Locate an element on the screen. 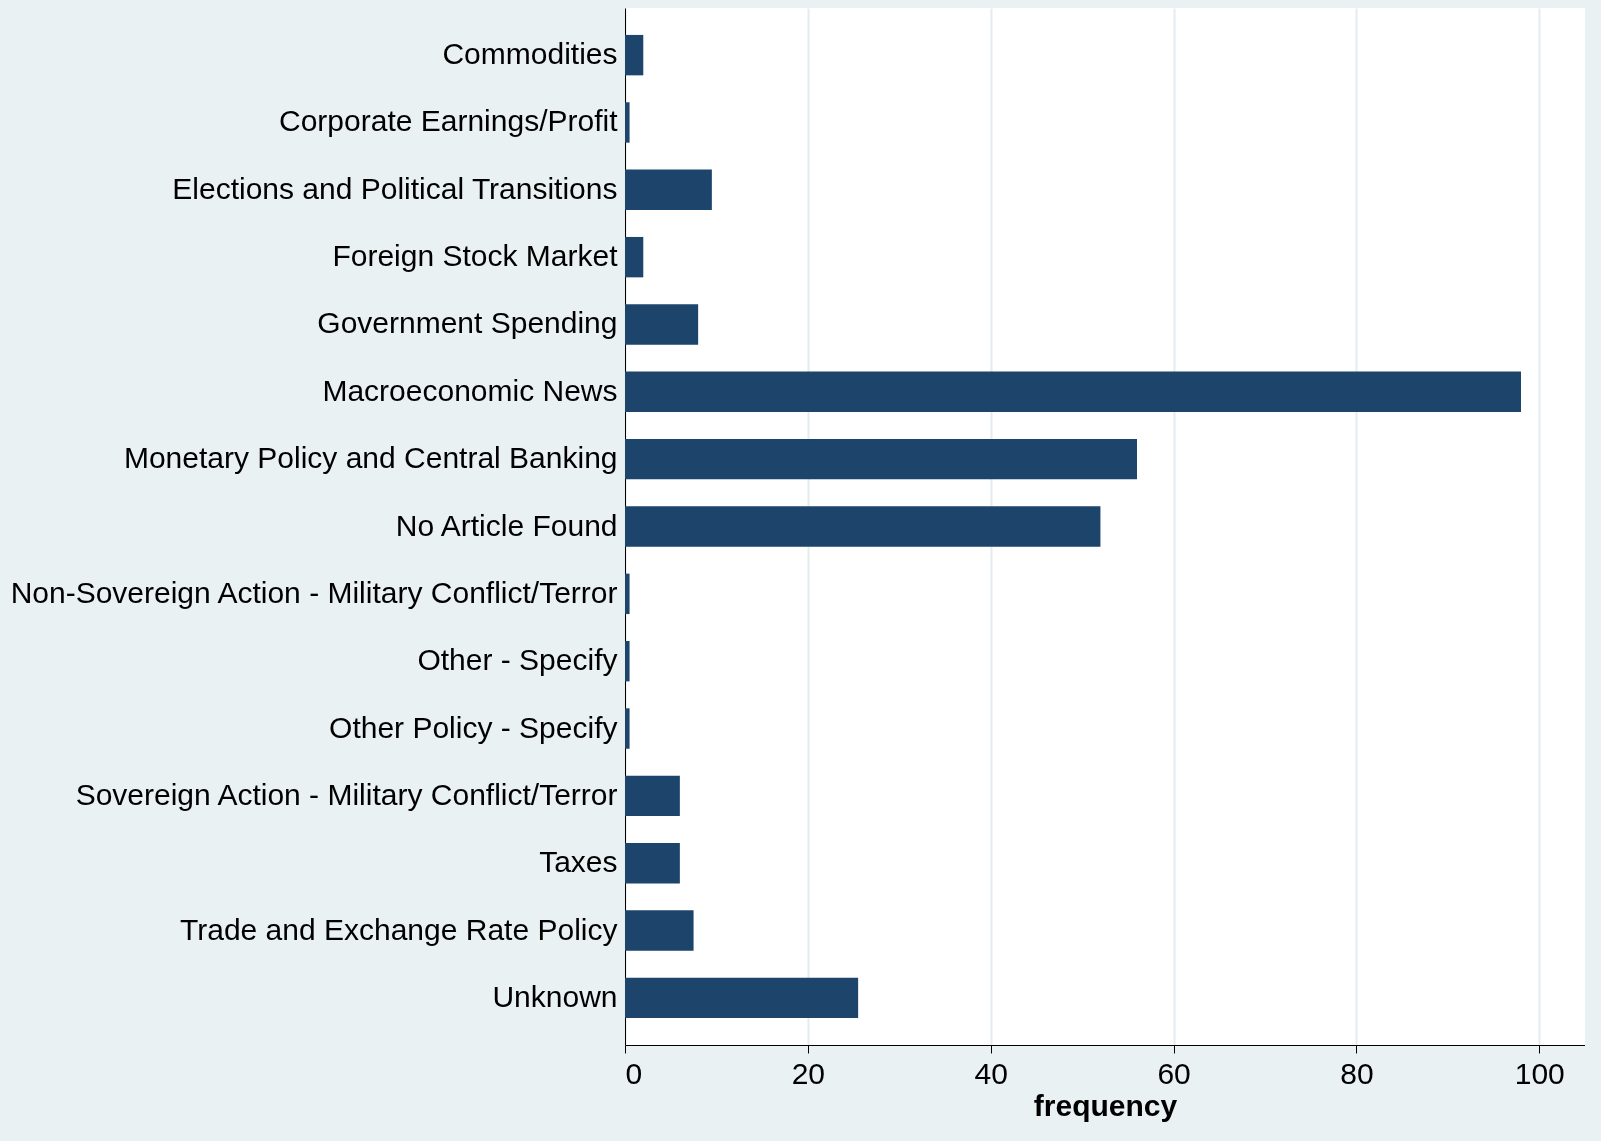 The height and width of the screenshot is (1141, 1601). y-tick-label: Government Spending is located at coordinates (467, 323).